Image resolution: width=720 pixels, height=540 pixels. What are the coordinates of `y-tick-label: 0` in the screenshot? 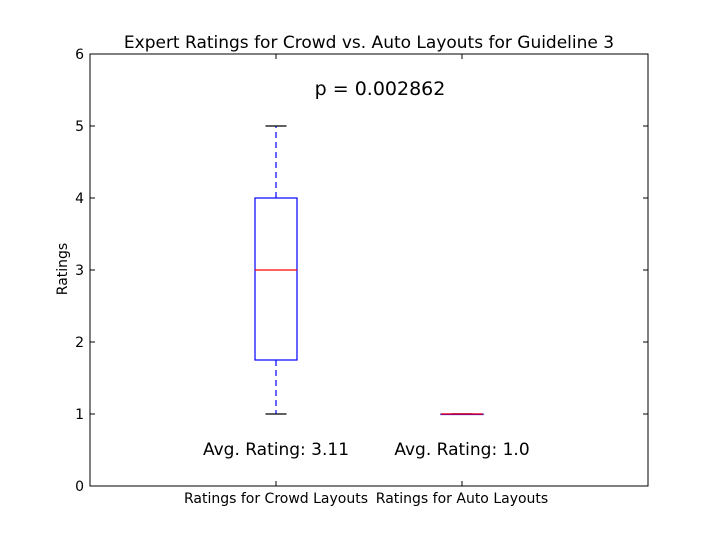 It's located at (79, 487).